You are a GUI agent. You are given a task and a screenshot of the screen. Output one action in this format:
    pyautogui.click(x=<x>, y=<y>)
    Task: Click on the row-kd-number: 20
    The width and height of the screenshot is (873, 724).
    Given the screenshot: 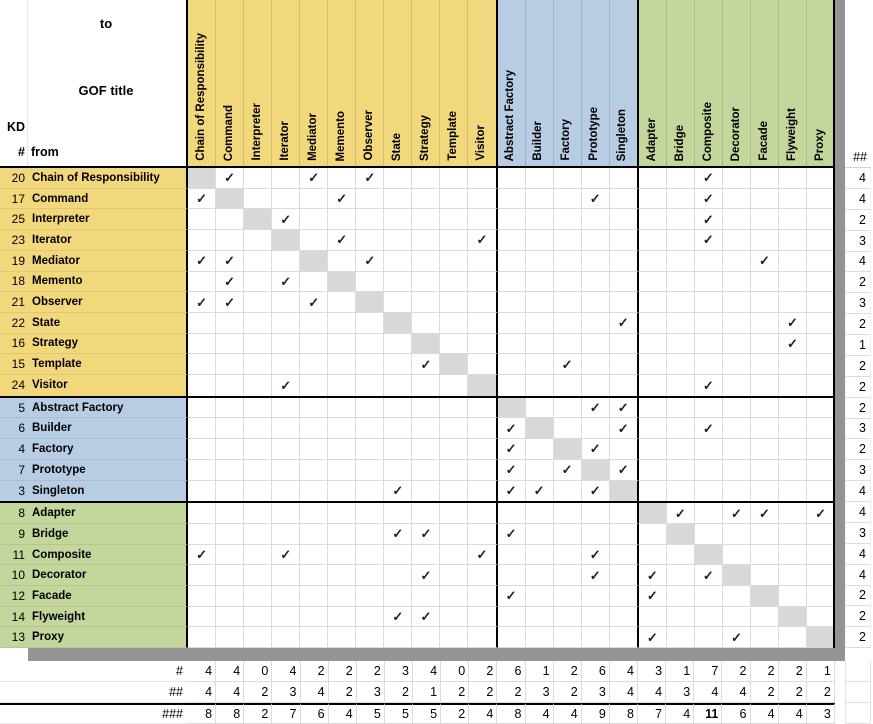 What is the action you would take?
    pyautogui.click(x=14, y=178)
    